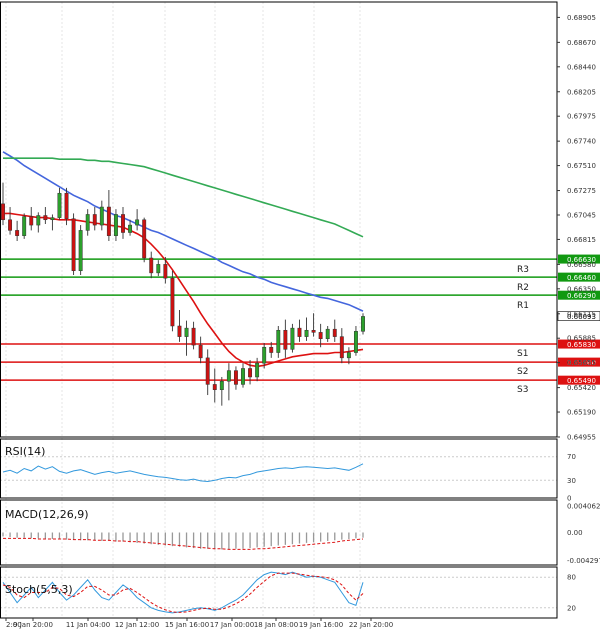 This screenshot has width=600, height=634. What do you see at coordinates (321, 625) in the screenshot?
I see `time-label: 19 Jan 16:00` at bounding box center [321, 625].